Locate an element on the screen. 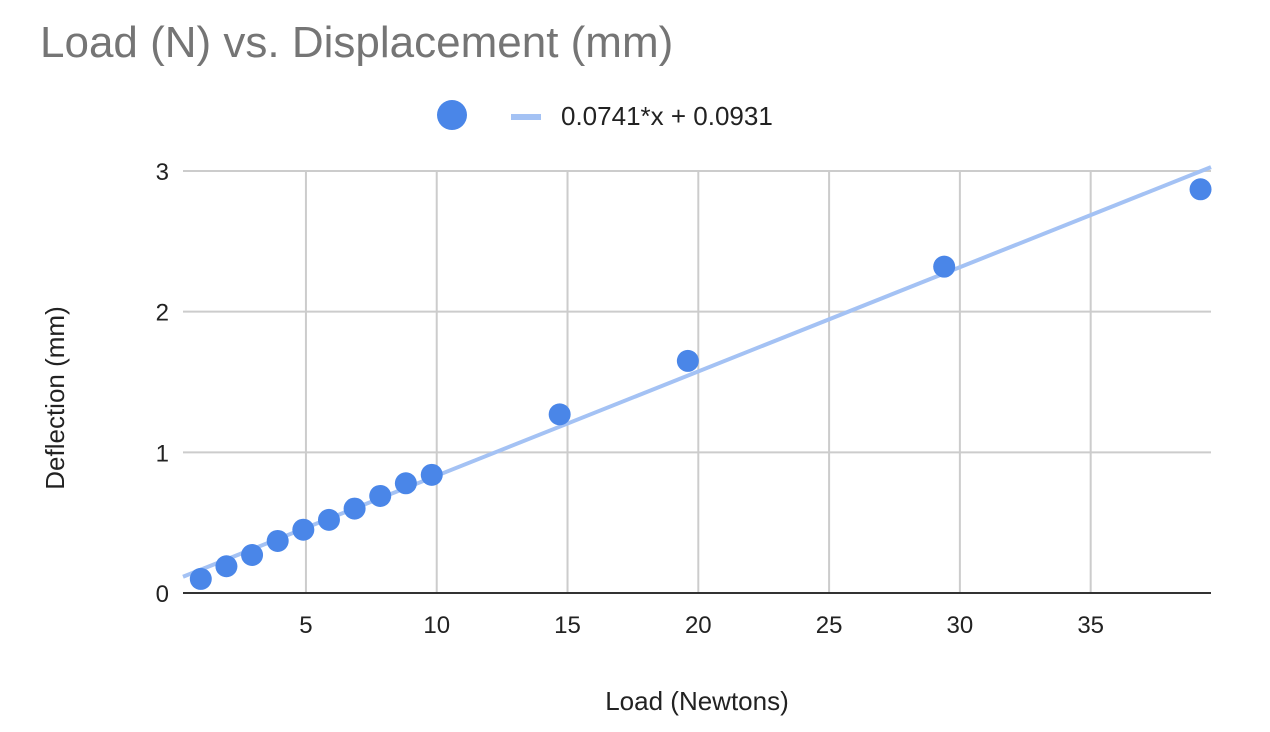 The height and width of the screenshot is (732, 1270). x-axis-label: Load (Newtons) is located at coordinates (697, 701).